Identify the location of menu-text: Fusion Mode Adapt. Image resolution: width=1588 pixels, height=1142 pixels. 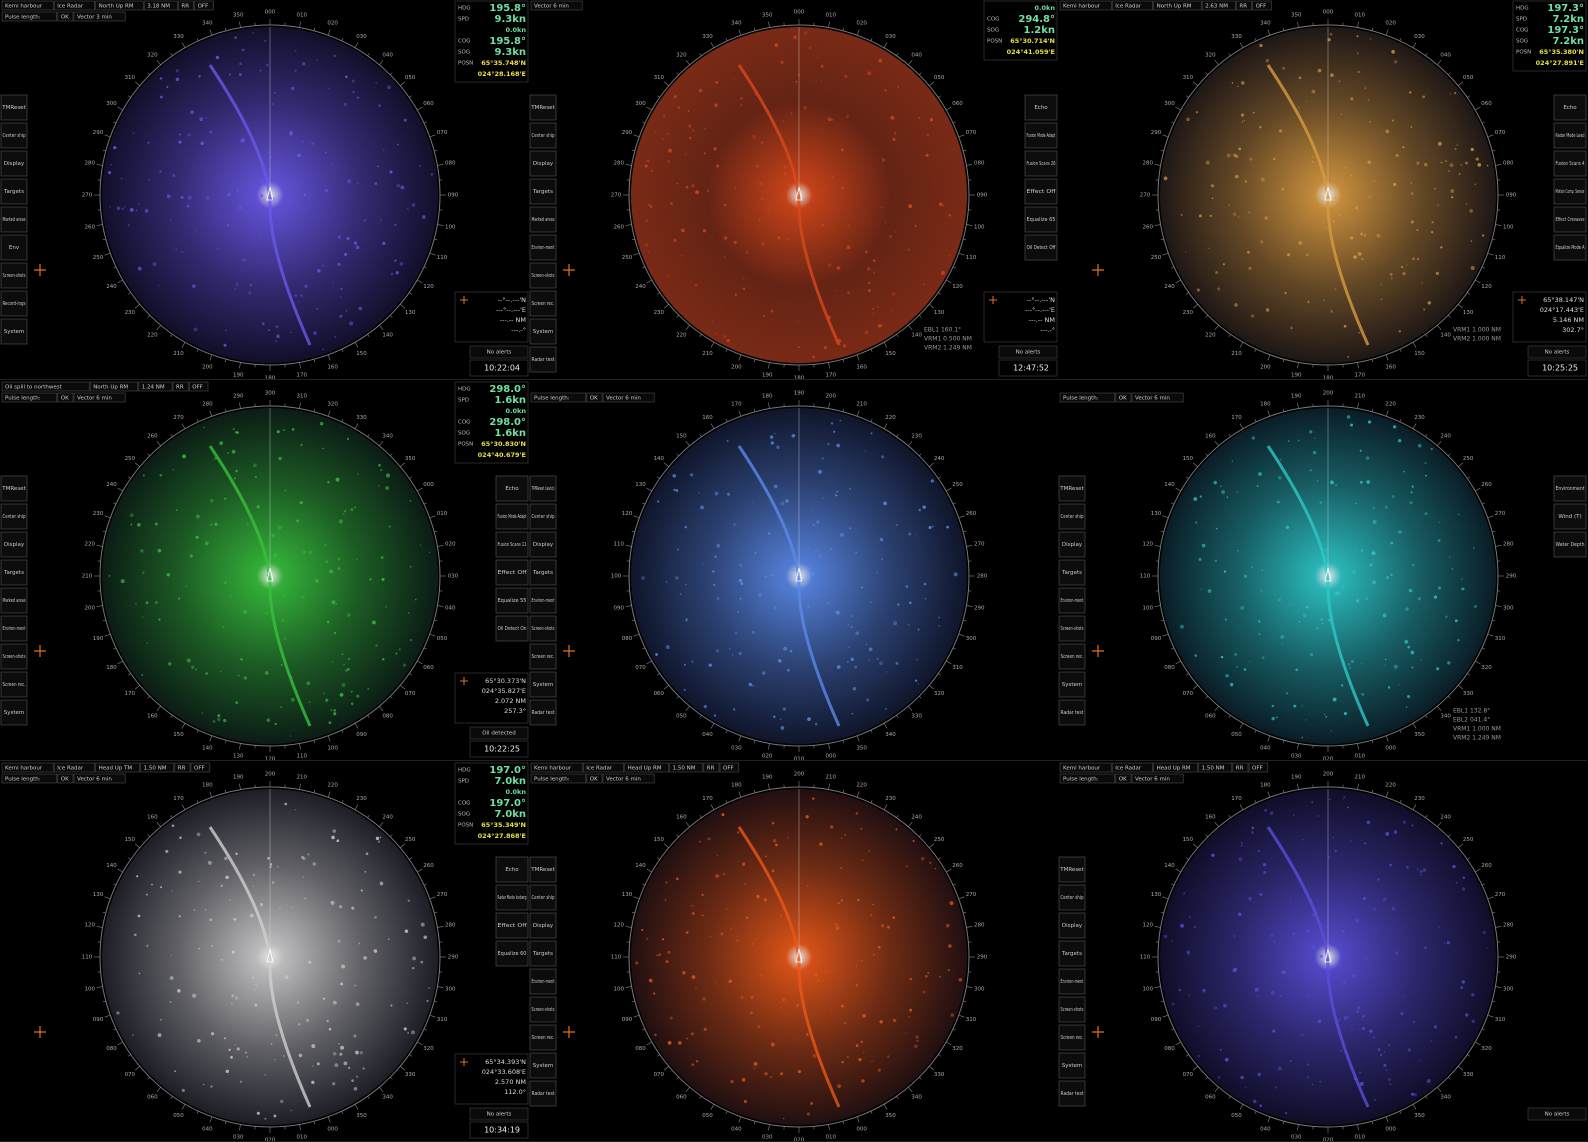
(512, 517).